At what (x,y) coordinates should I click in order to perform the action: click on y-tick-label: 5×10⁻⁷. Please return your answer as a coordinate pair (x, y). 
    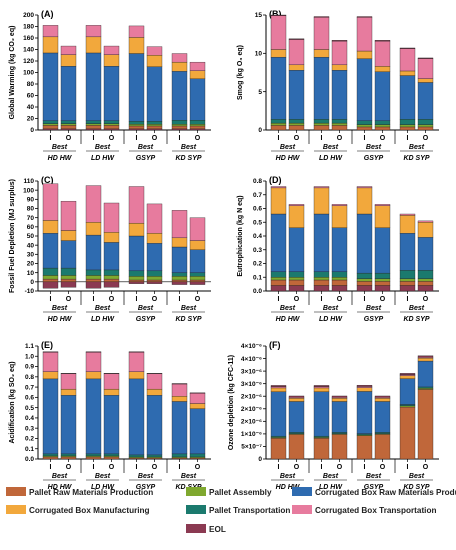
    Looking at the image, I should click on (251, 447).